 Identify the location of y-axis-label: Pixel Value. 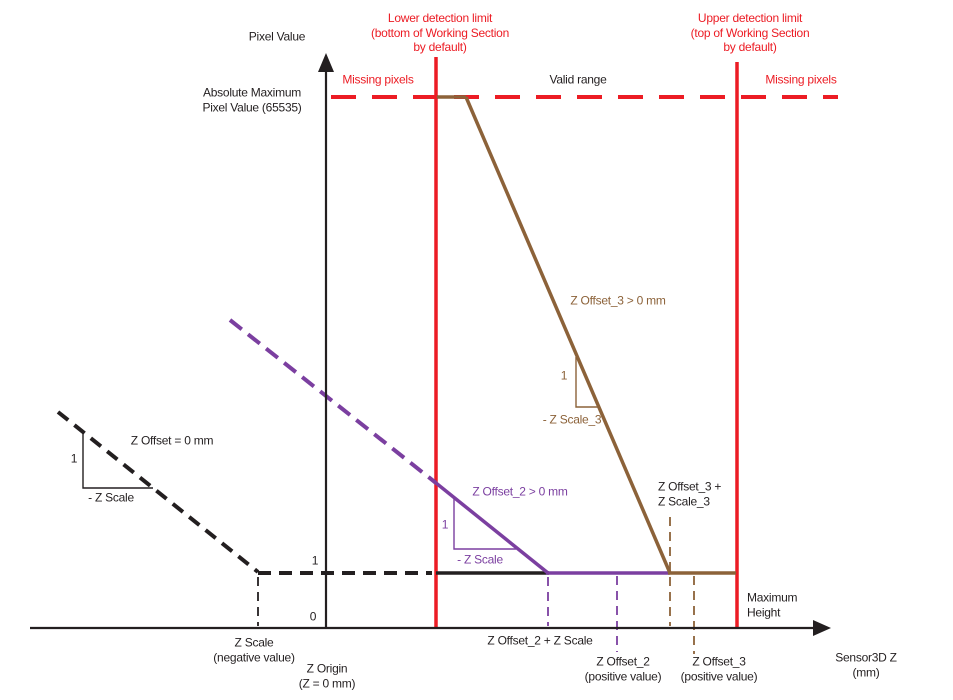
(277, 36).